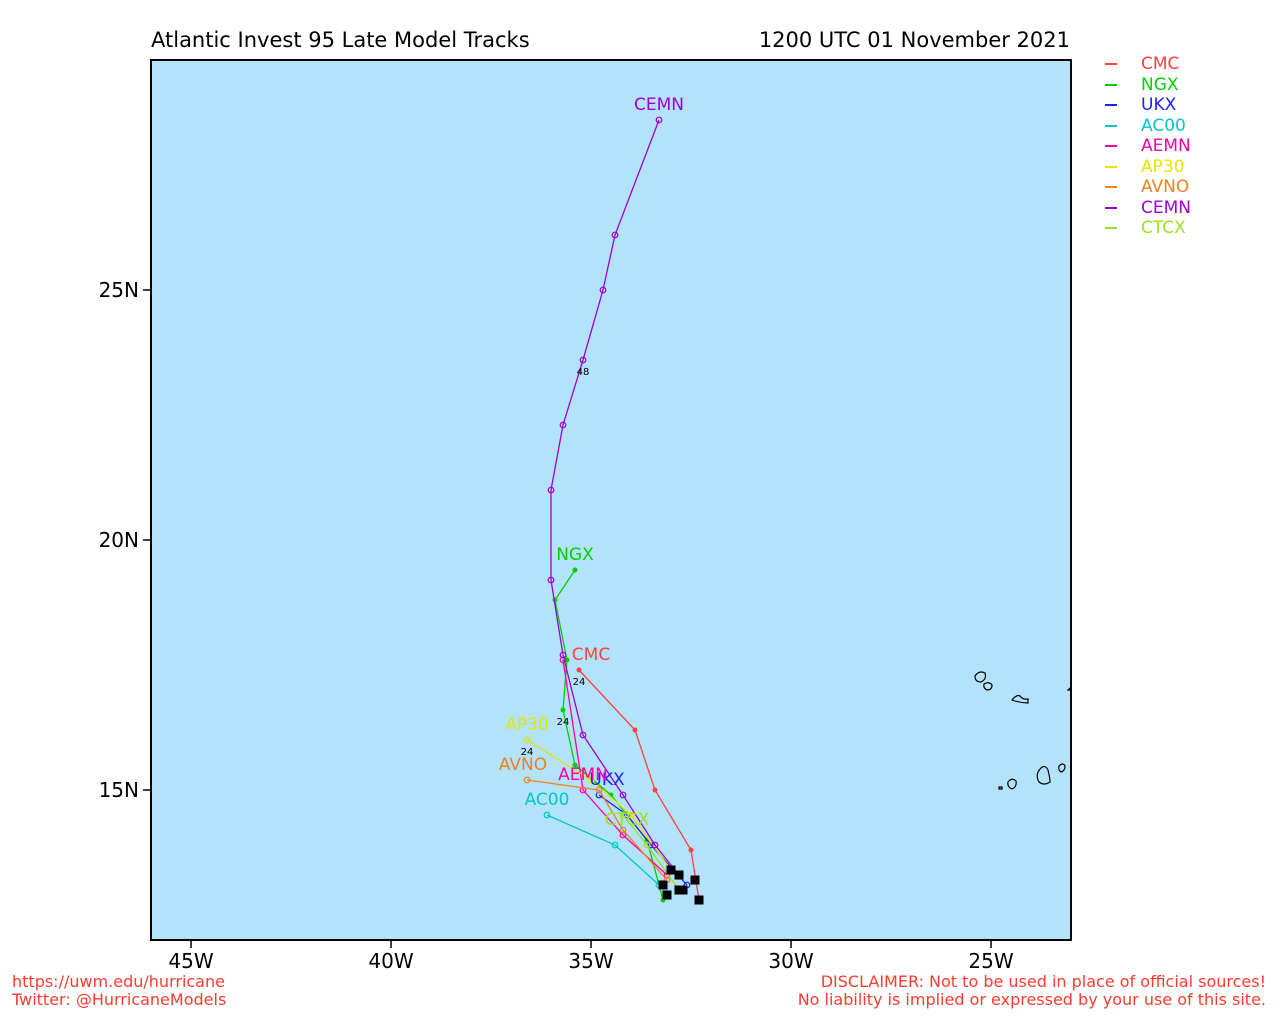 Image resolution: width=1280 pixels, height=1024 pixels. I want to click on legend-label: AC00, so click(1163, 125).